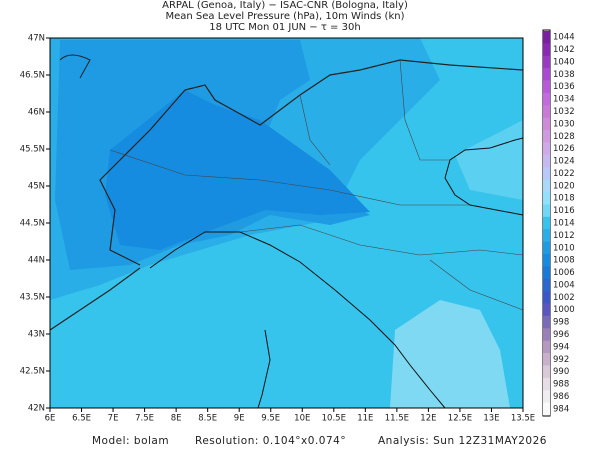  What do you see at coordinates (564, 310) in the screenshot?
I see `colorbar-label: 1000` at bounding box center [564, 310].